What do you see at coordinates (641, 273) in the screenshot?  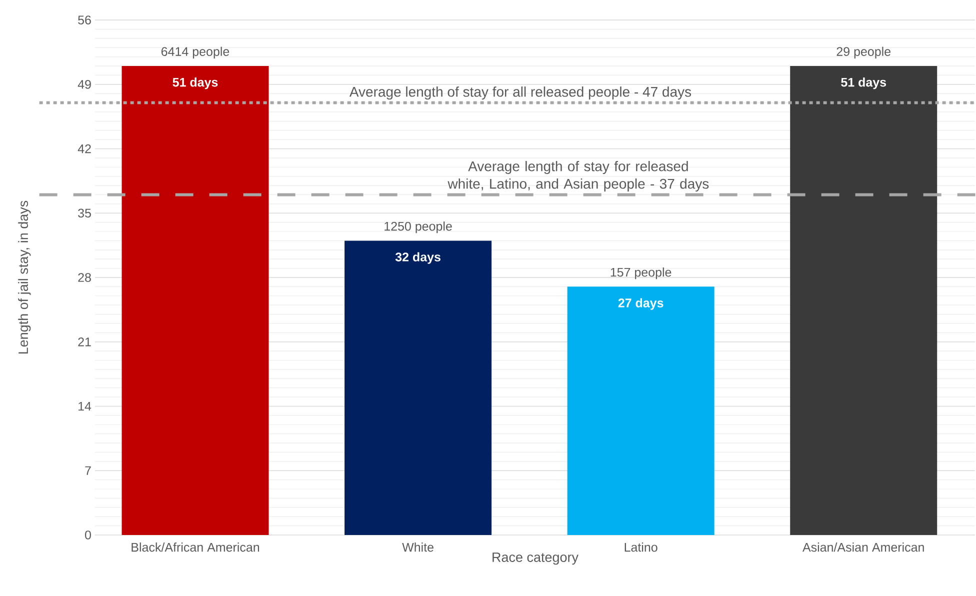 I see `annotation: 157 people` at bounding box center [641, 273].